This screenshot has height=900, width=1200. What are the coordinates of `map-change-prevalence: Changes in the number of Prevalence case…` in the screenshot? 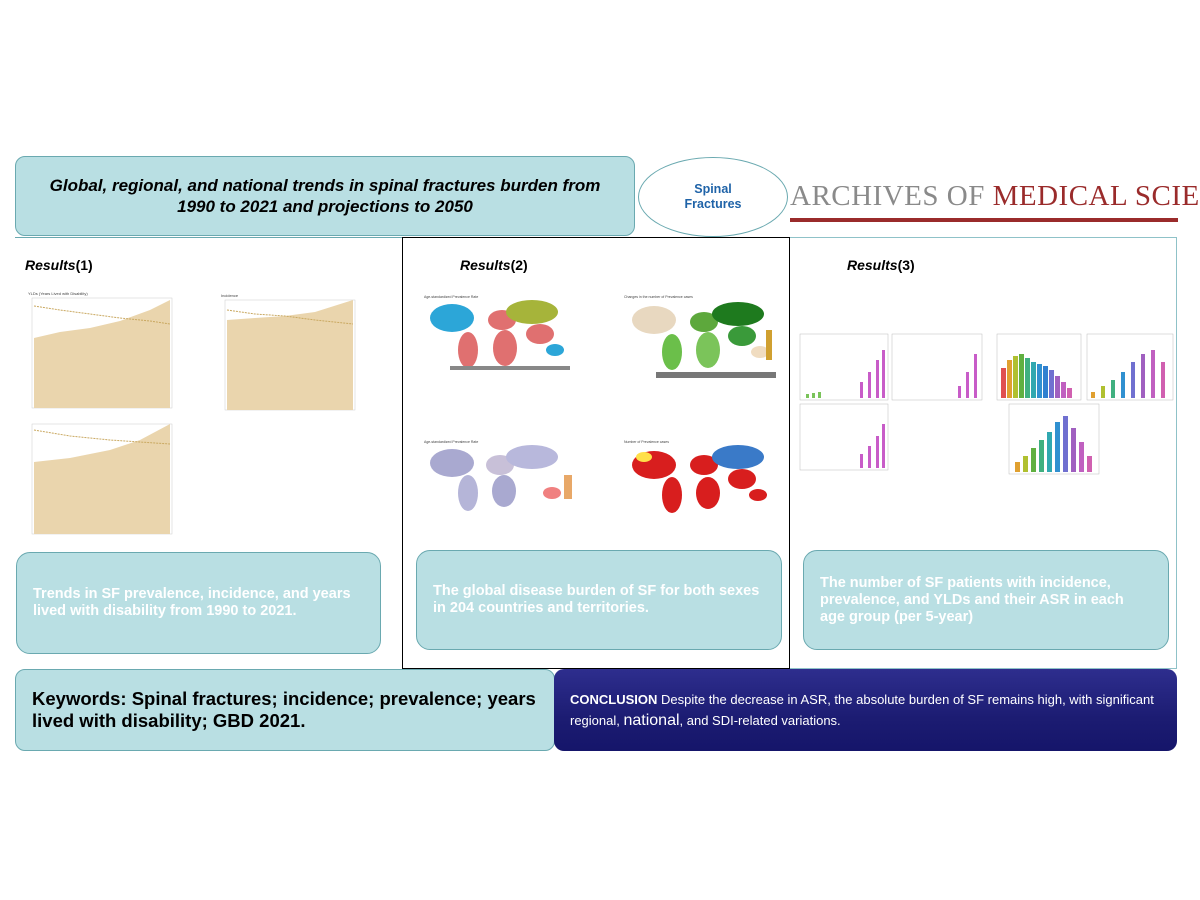 It's located at (700, 336).